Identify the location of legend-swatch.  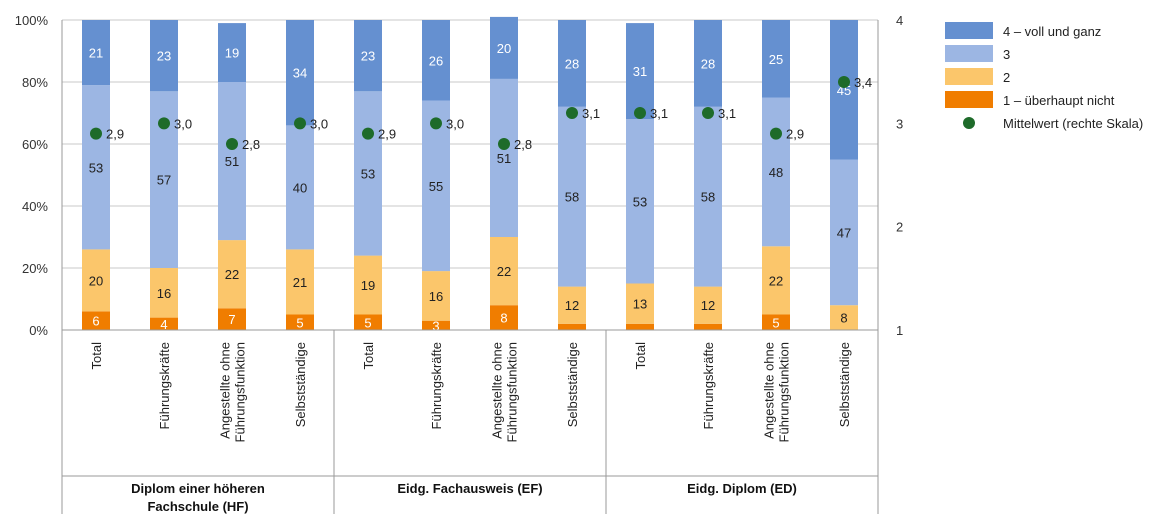
(969, 76).